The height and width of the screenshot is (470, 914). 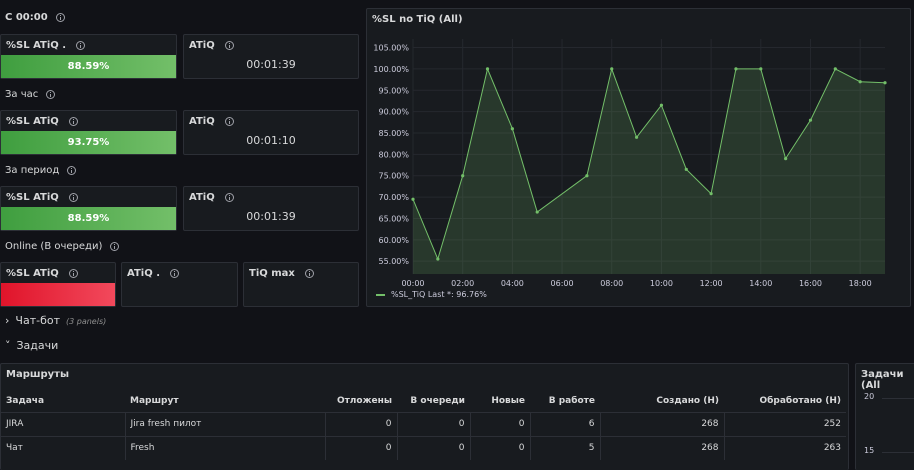 I want to click on section-title-s00: С 00:00, so click(x=35, y=17).